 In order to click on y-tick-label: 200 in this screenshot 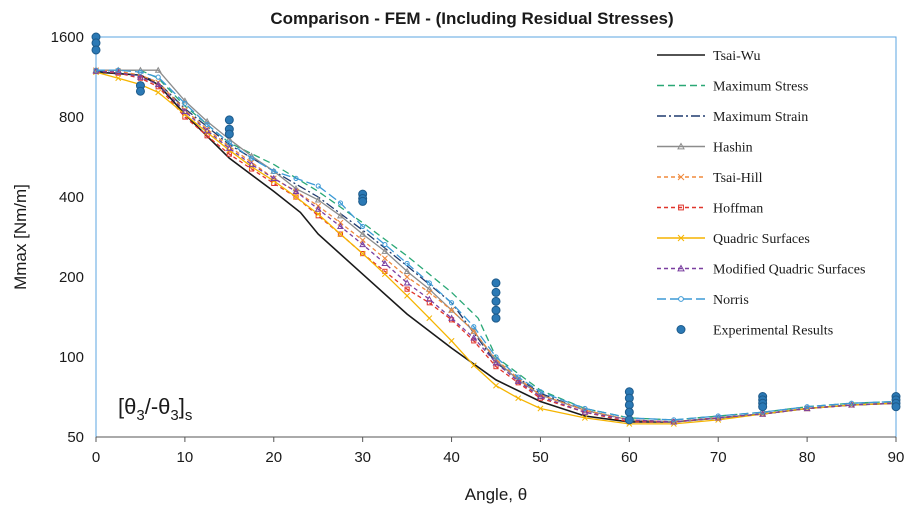, I will do `click(71, 277)`.